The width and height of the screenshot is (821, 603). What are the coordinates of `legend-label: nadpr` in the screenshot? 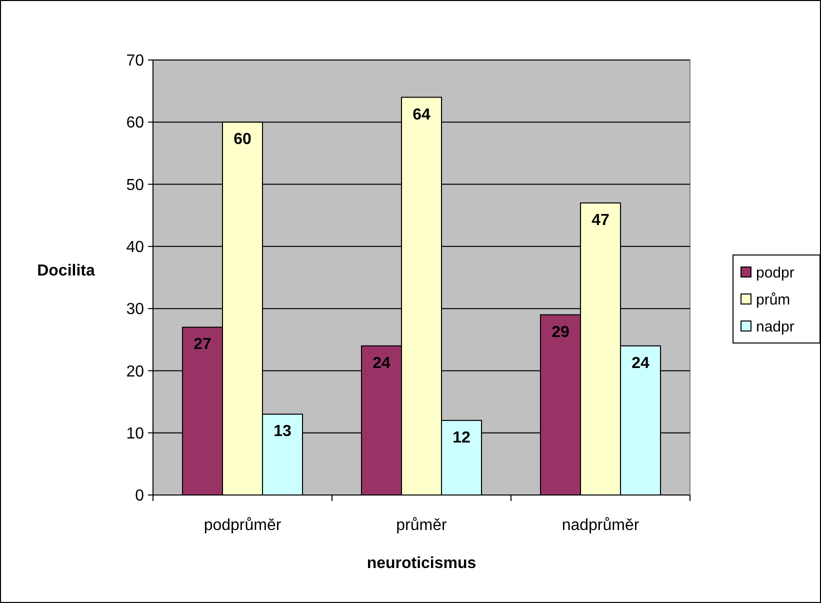 It's located at (775, 327).